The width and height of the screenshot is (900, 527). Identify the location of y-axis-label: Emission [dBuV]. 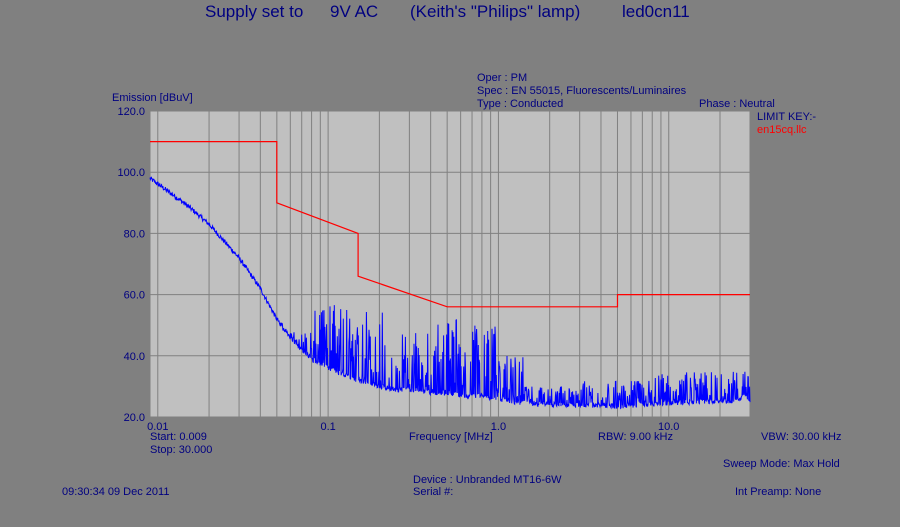
(152, 98).